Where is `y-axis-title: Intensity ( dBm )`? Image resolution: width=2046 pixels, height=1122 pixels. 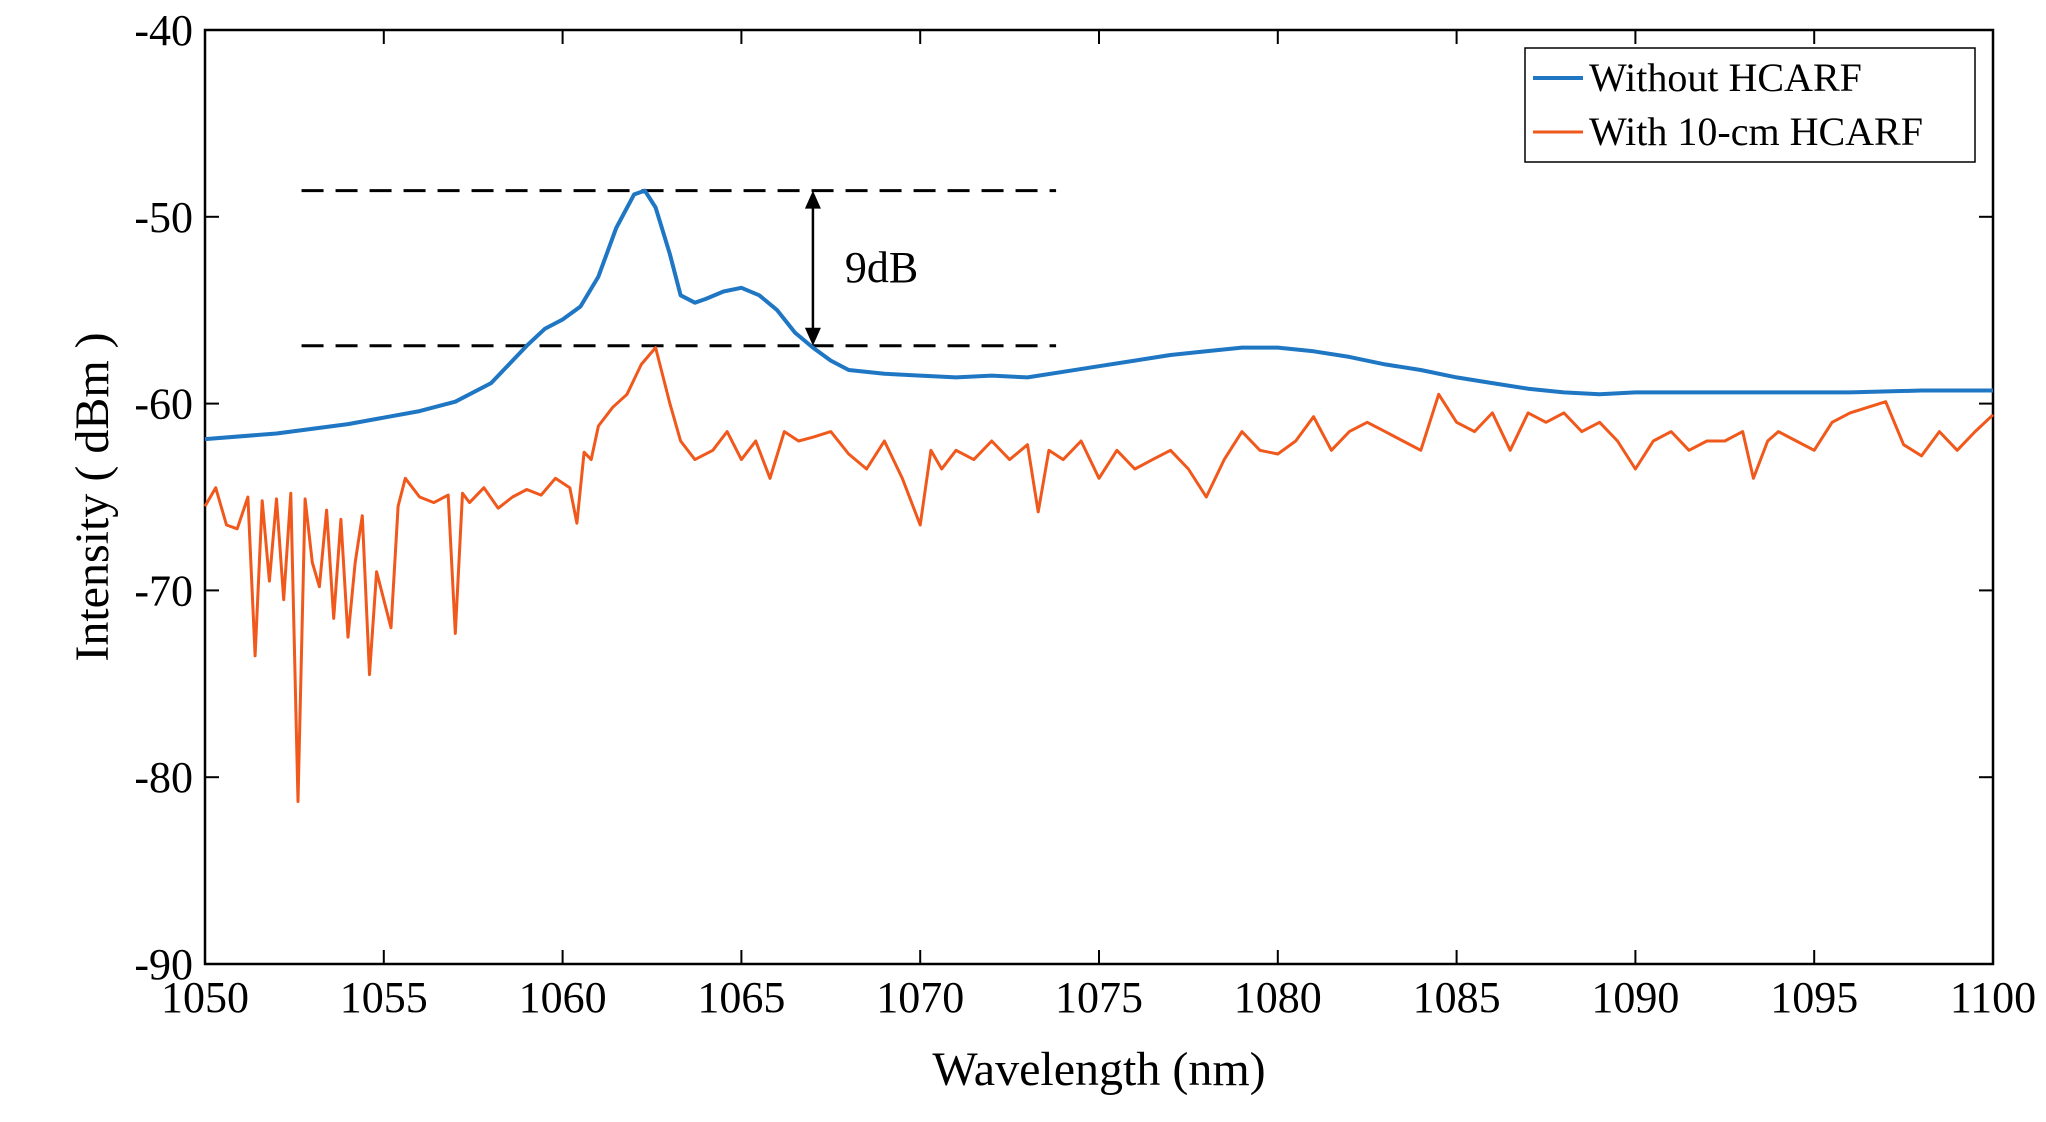 y-axis-title: Intensity ( dBm ) is located at coordinates (92, 496).